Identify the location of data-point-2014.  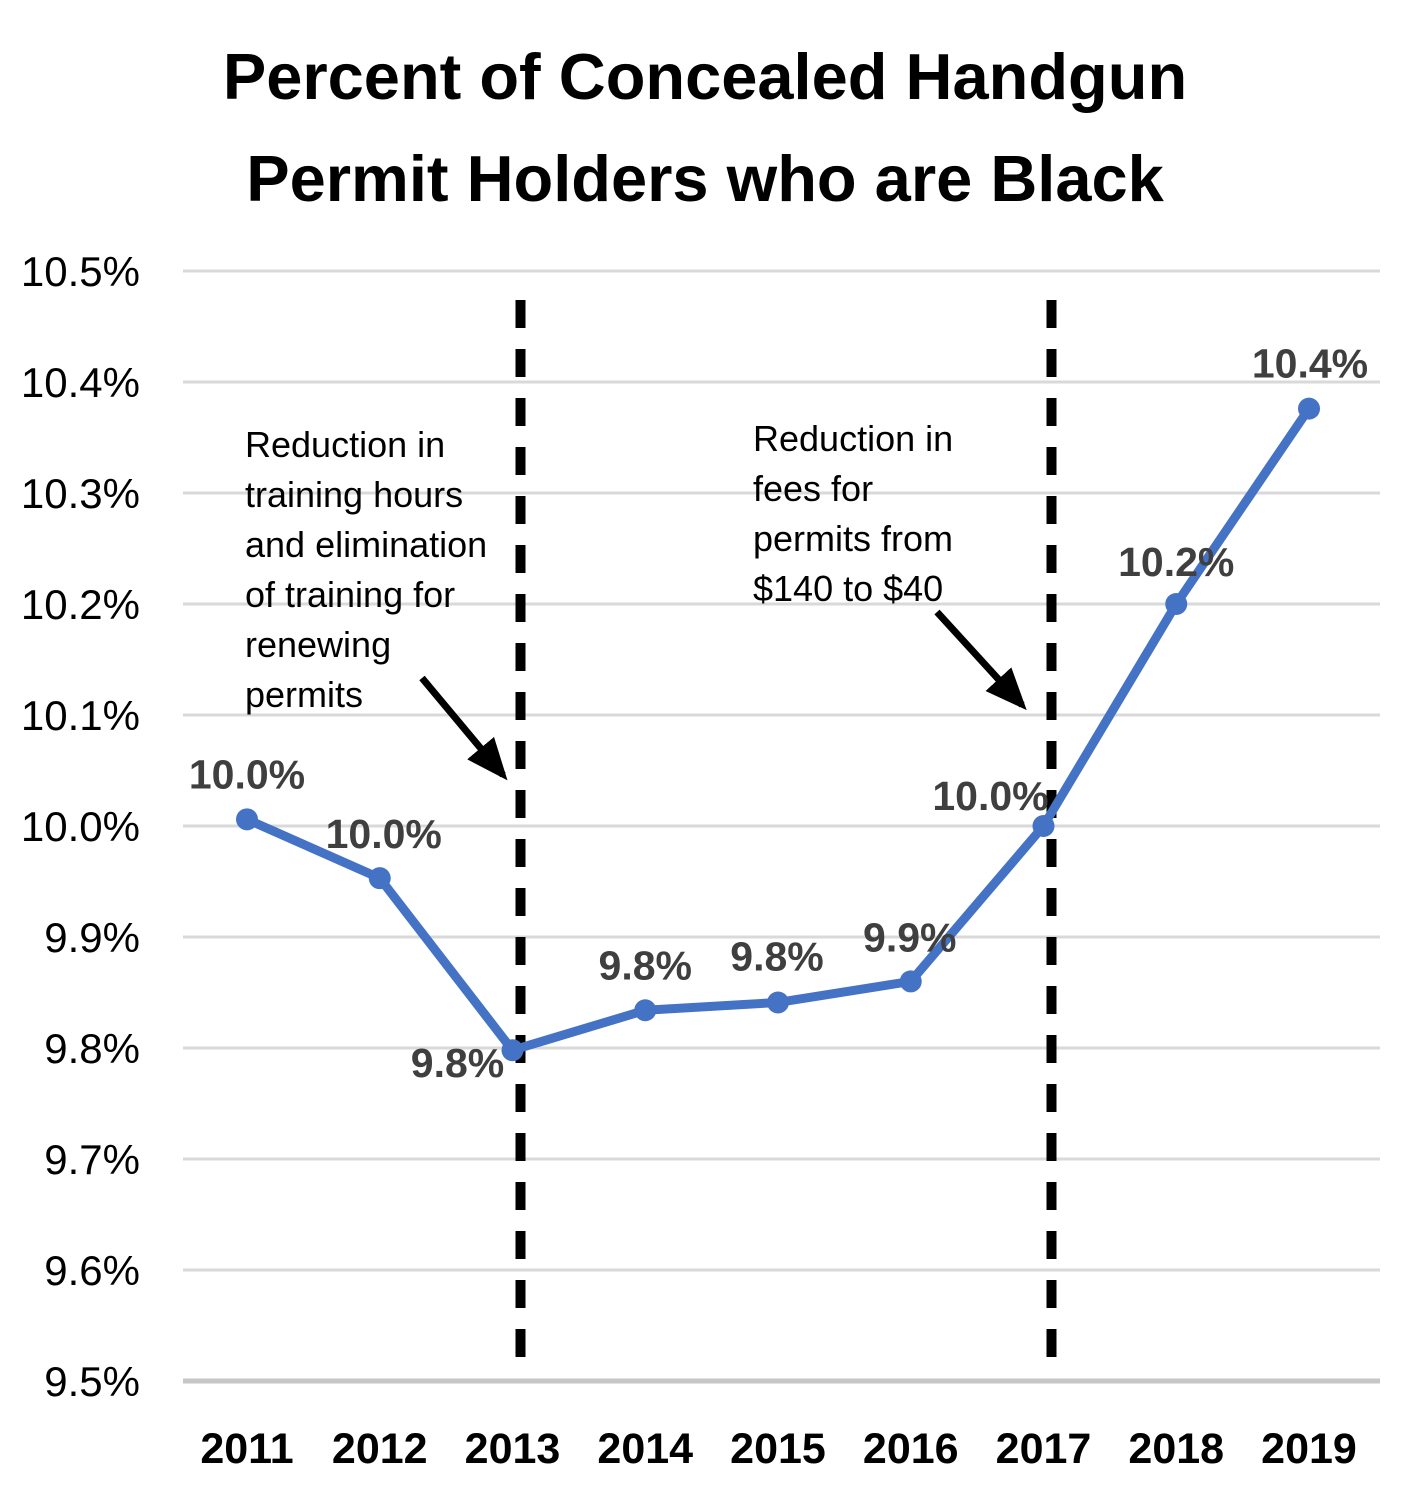
(645, 1010).